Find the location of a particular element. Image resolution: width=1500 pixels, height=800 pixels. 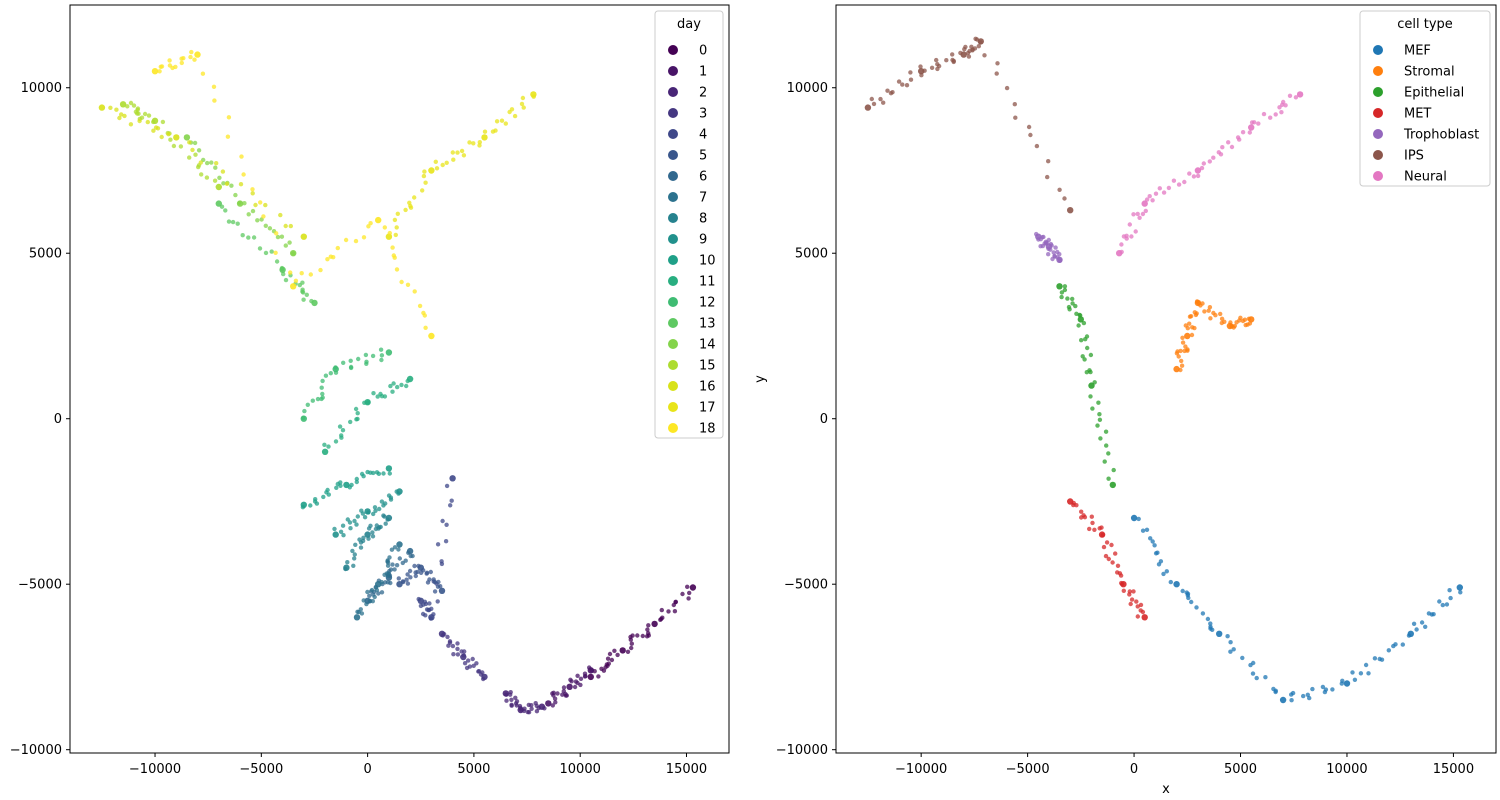

legend-label: 18 is located at coordinates (707, 429).